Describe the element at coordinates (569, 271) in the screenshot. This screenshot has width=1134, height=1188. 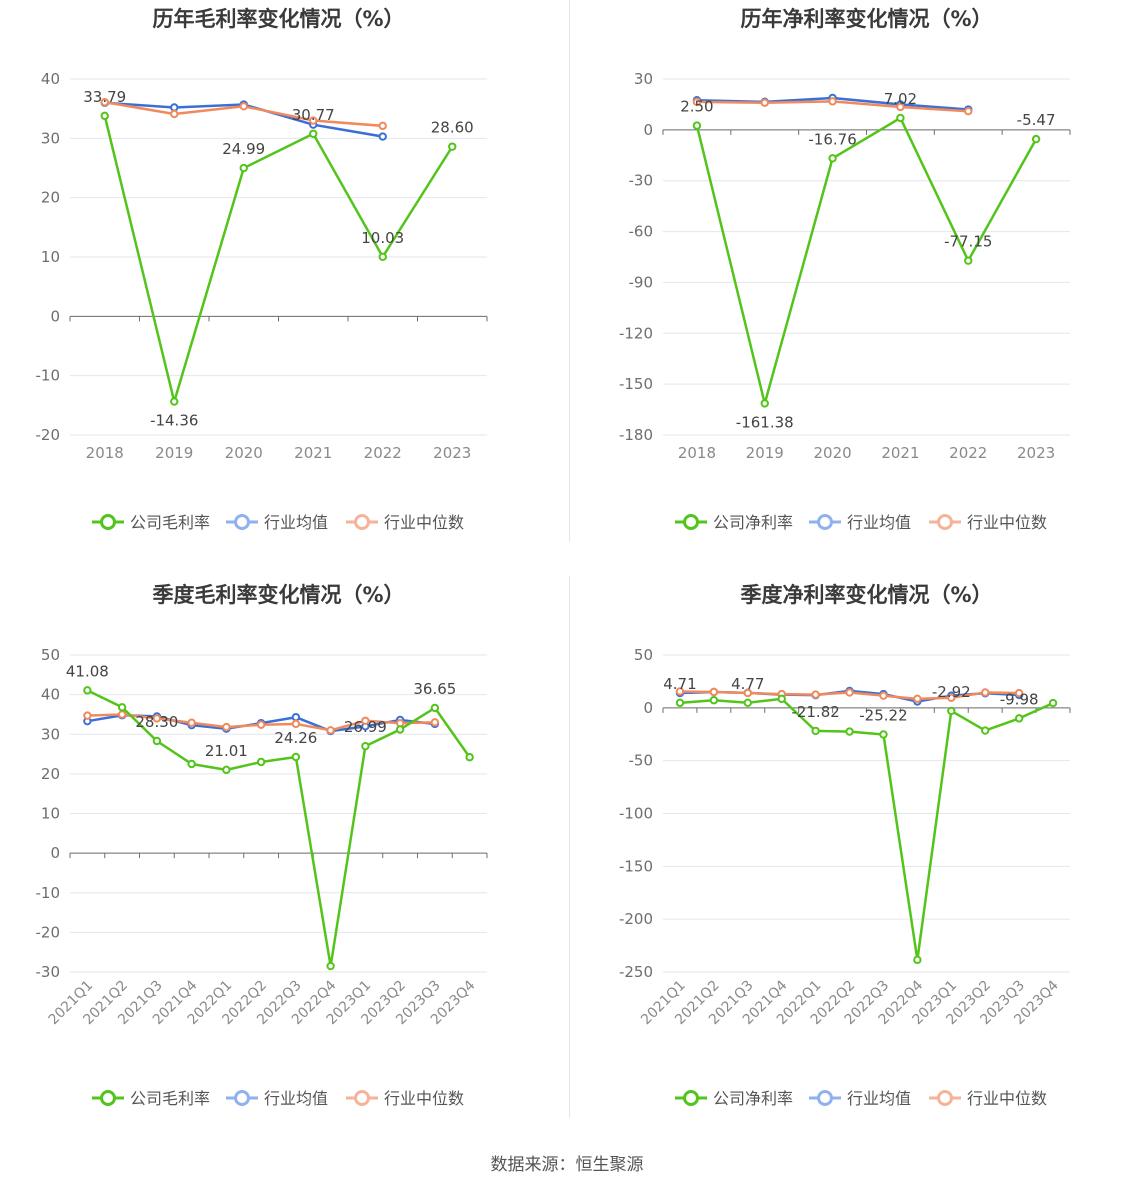
I see `panel-divider-top` at that location.